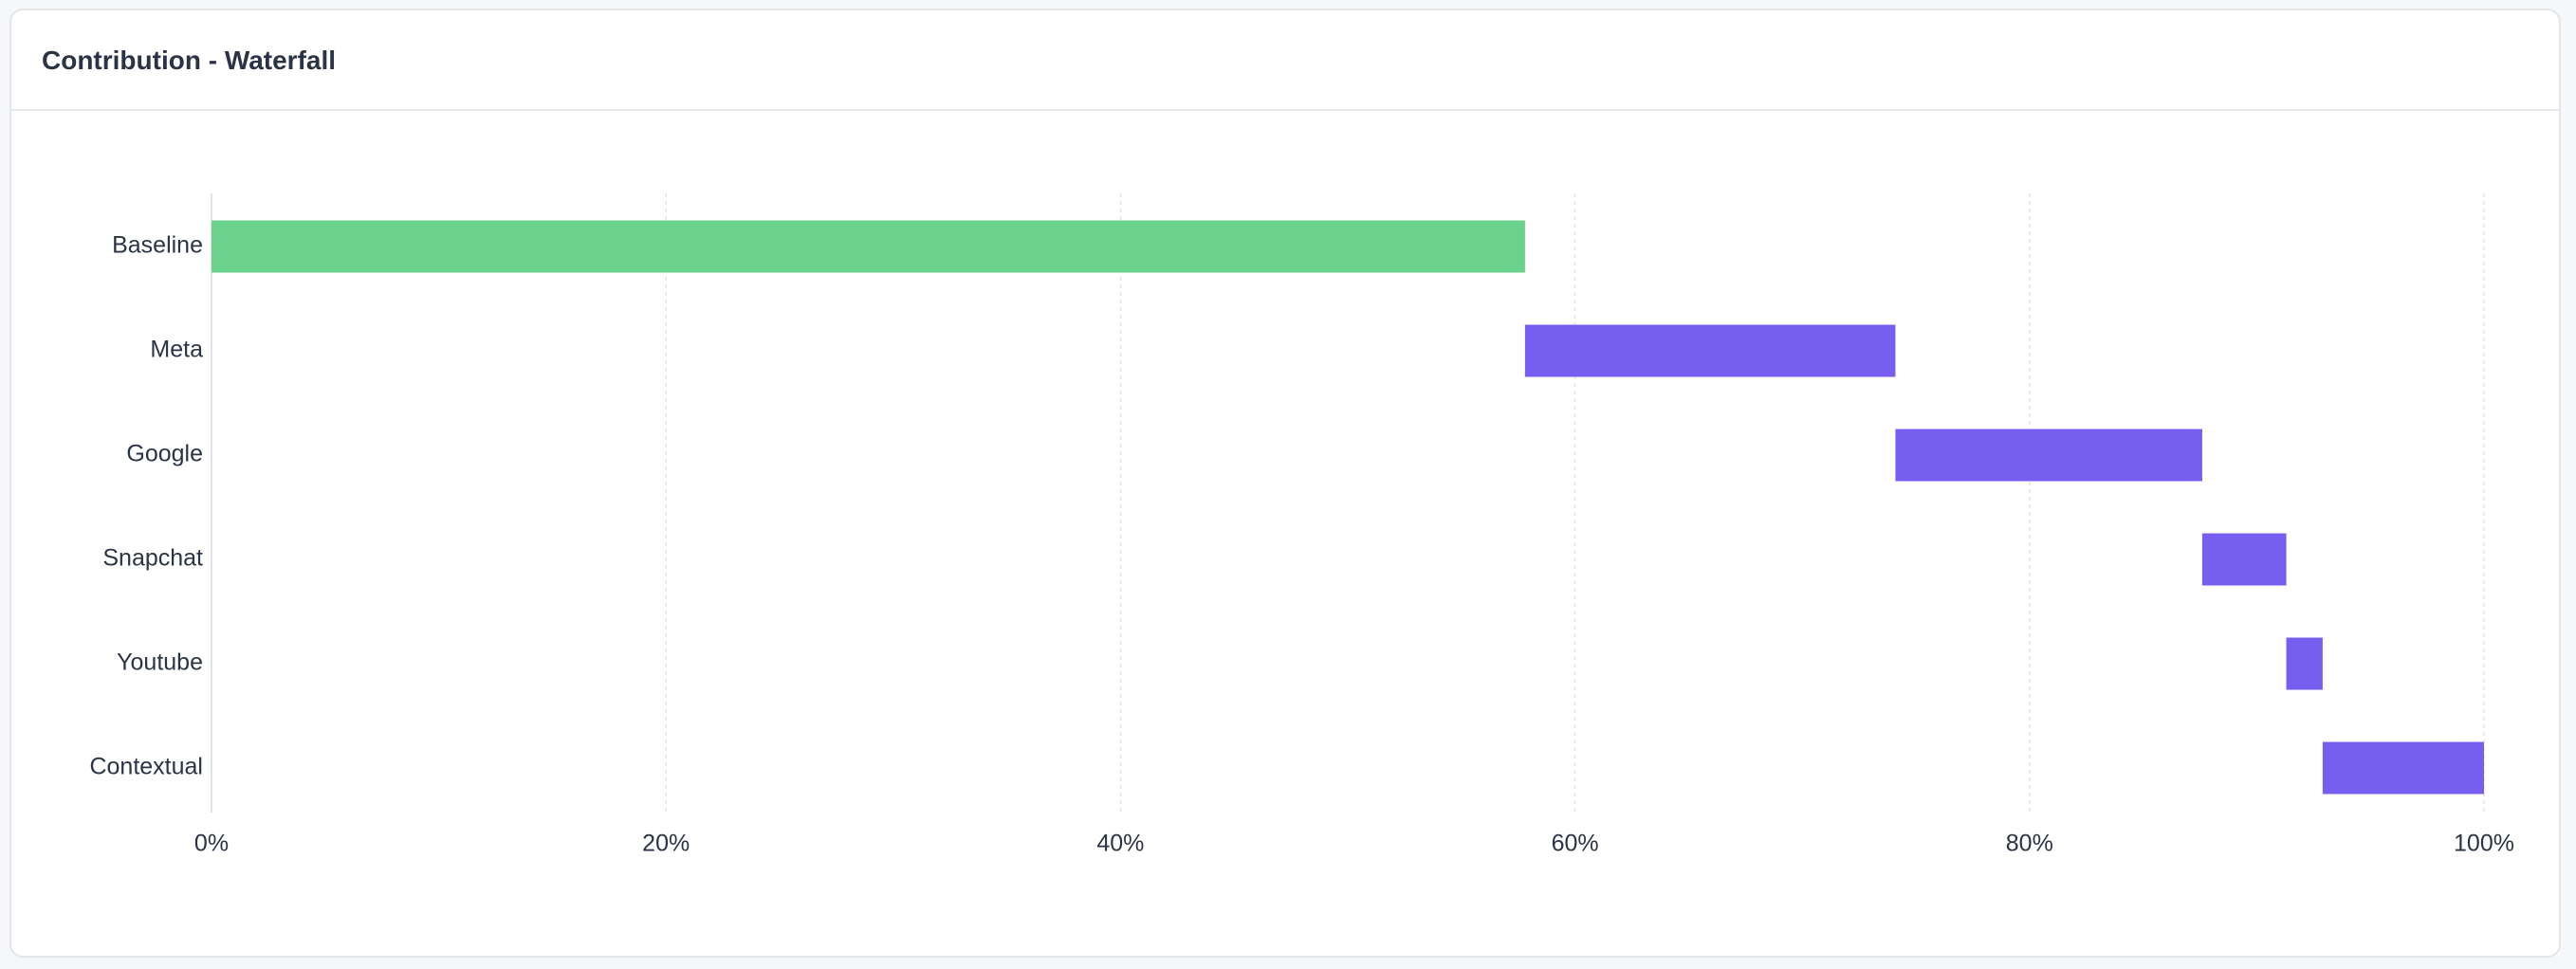 The image size is (2576, 969). Describe the element at coordinates (2403, 768) in the screenshot. I see `bar-contextual` at that location.